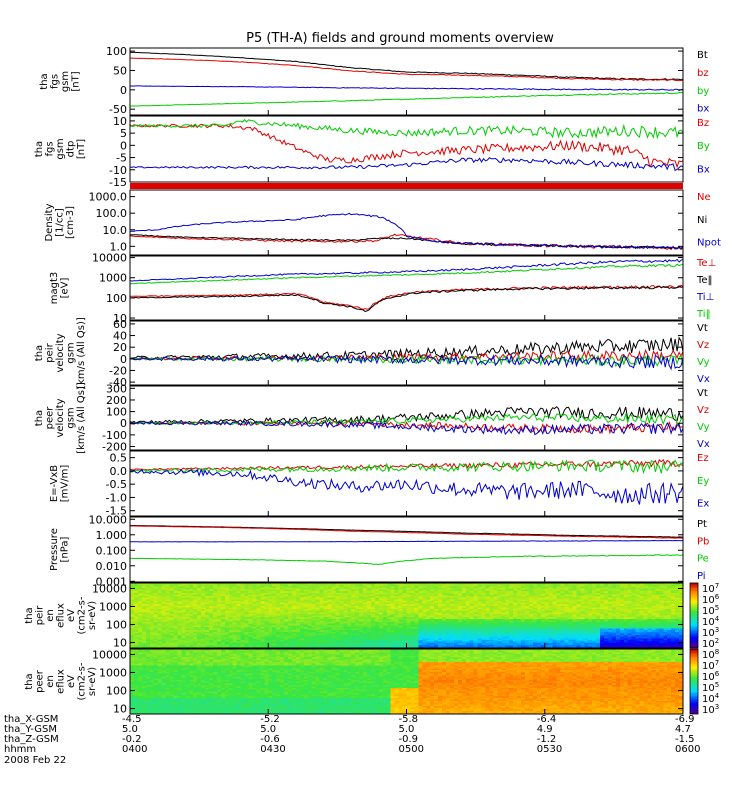 The image size is (750, 804). I want to click on y-axis-label: [nPa], so click(65, 549).